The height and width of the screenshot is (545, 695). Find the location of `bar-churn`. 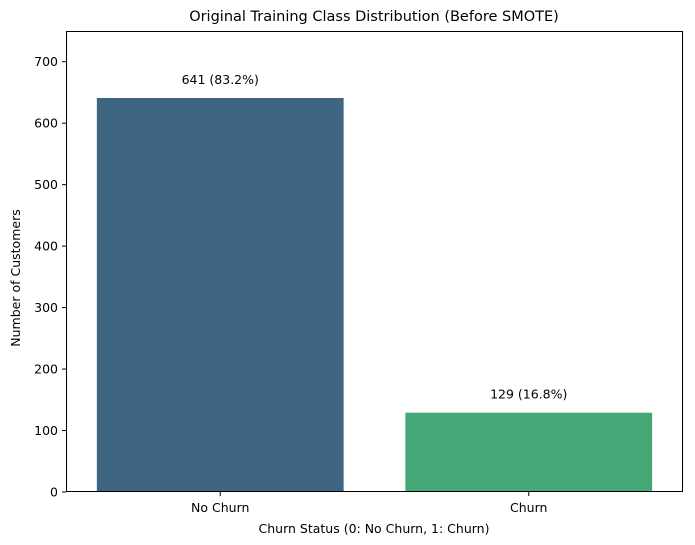

bar-churn is located at coordinates (529, 452).